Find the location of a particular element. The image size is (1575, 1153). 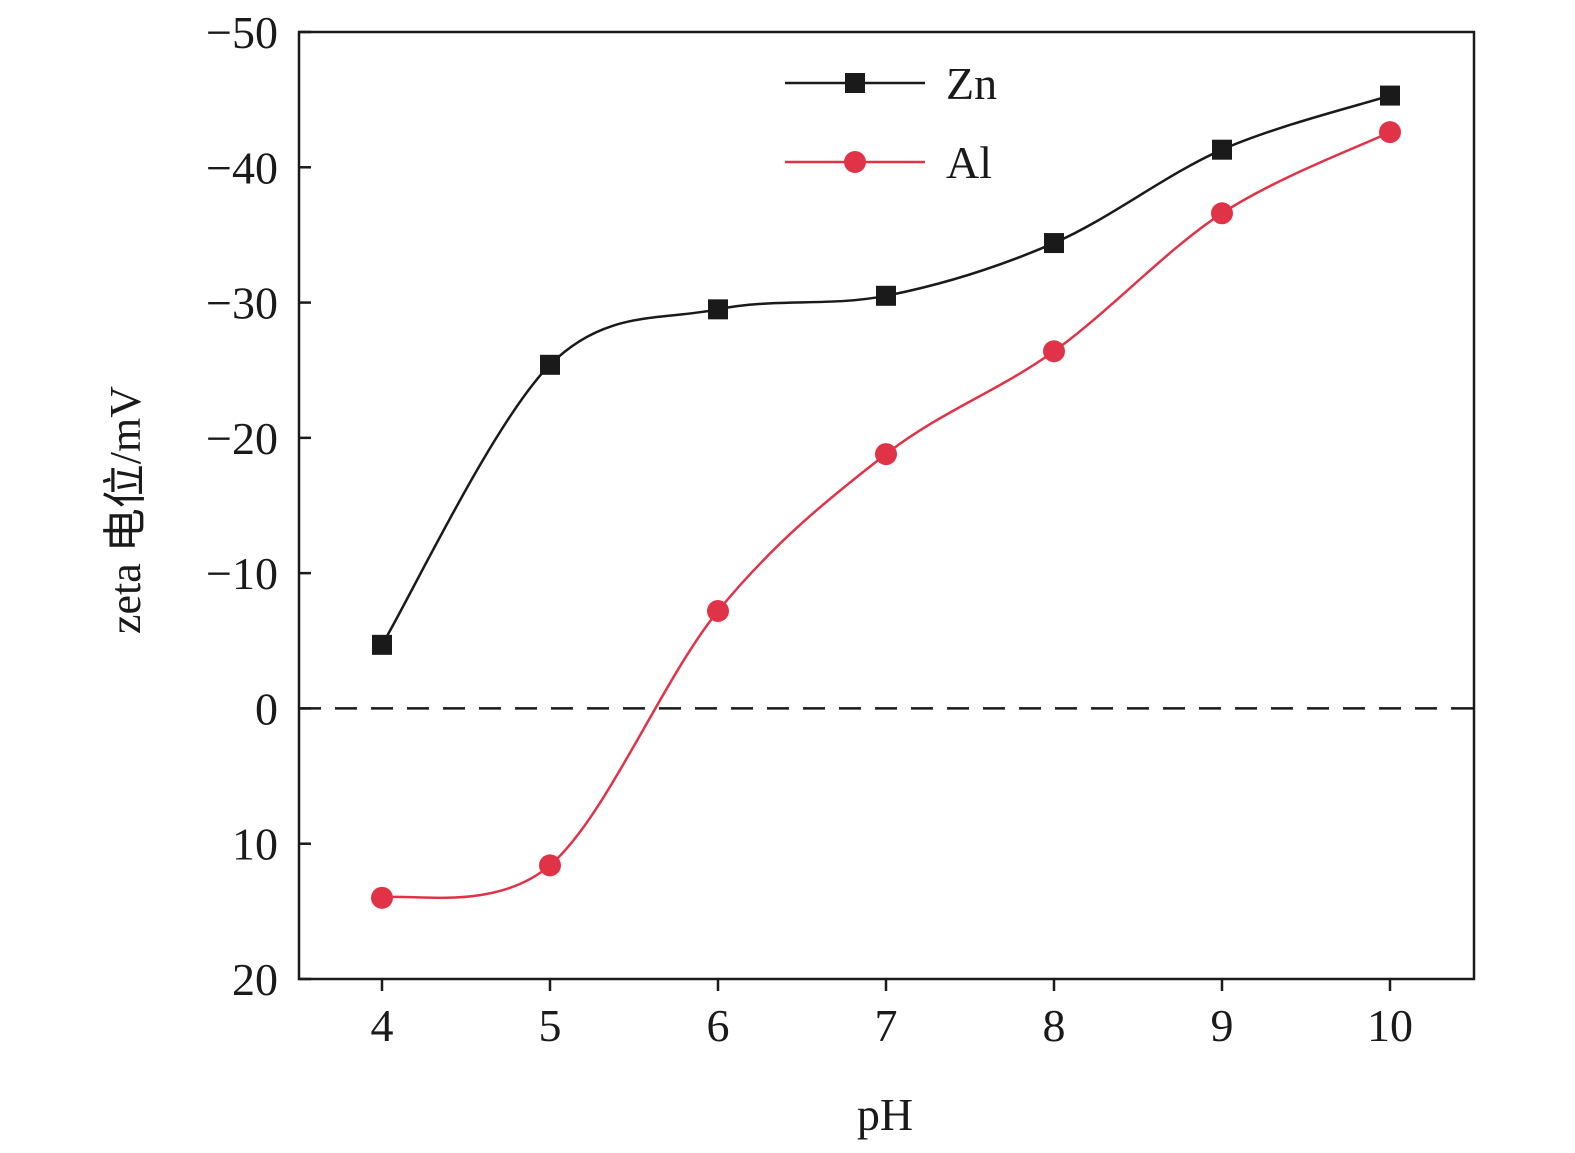

x-tick-label: 5 is located at coordinates (550, 1025).